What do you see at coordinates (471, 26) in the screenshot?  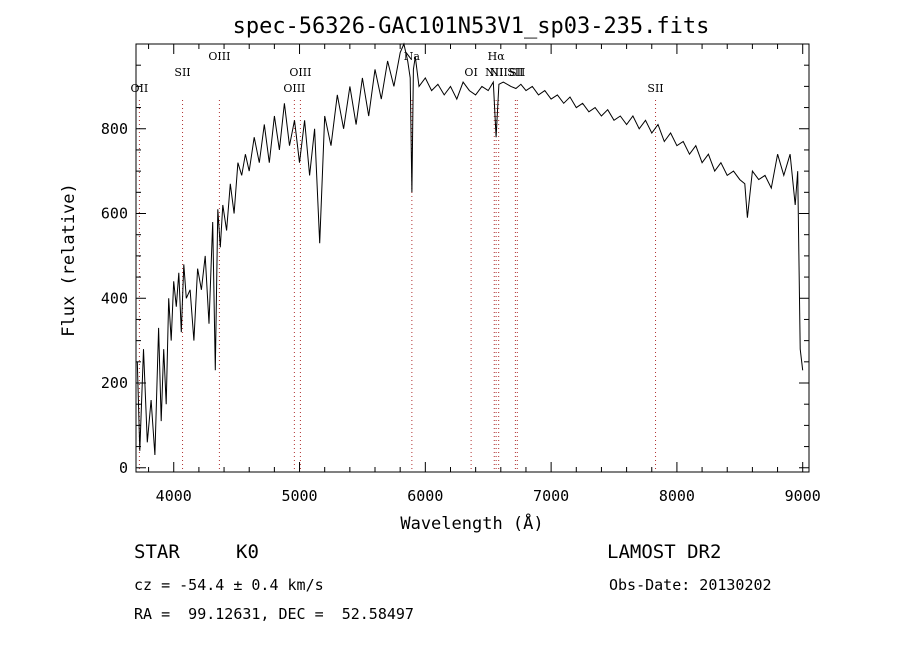 I see `chart-title: spec-56326-GAC101N53V1_sp03-235.fits` at bounding box center [471, 26].